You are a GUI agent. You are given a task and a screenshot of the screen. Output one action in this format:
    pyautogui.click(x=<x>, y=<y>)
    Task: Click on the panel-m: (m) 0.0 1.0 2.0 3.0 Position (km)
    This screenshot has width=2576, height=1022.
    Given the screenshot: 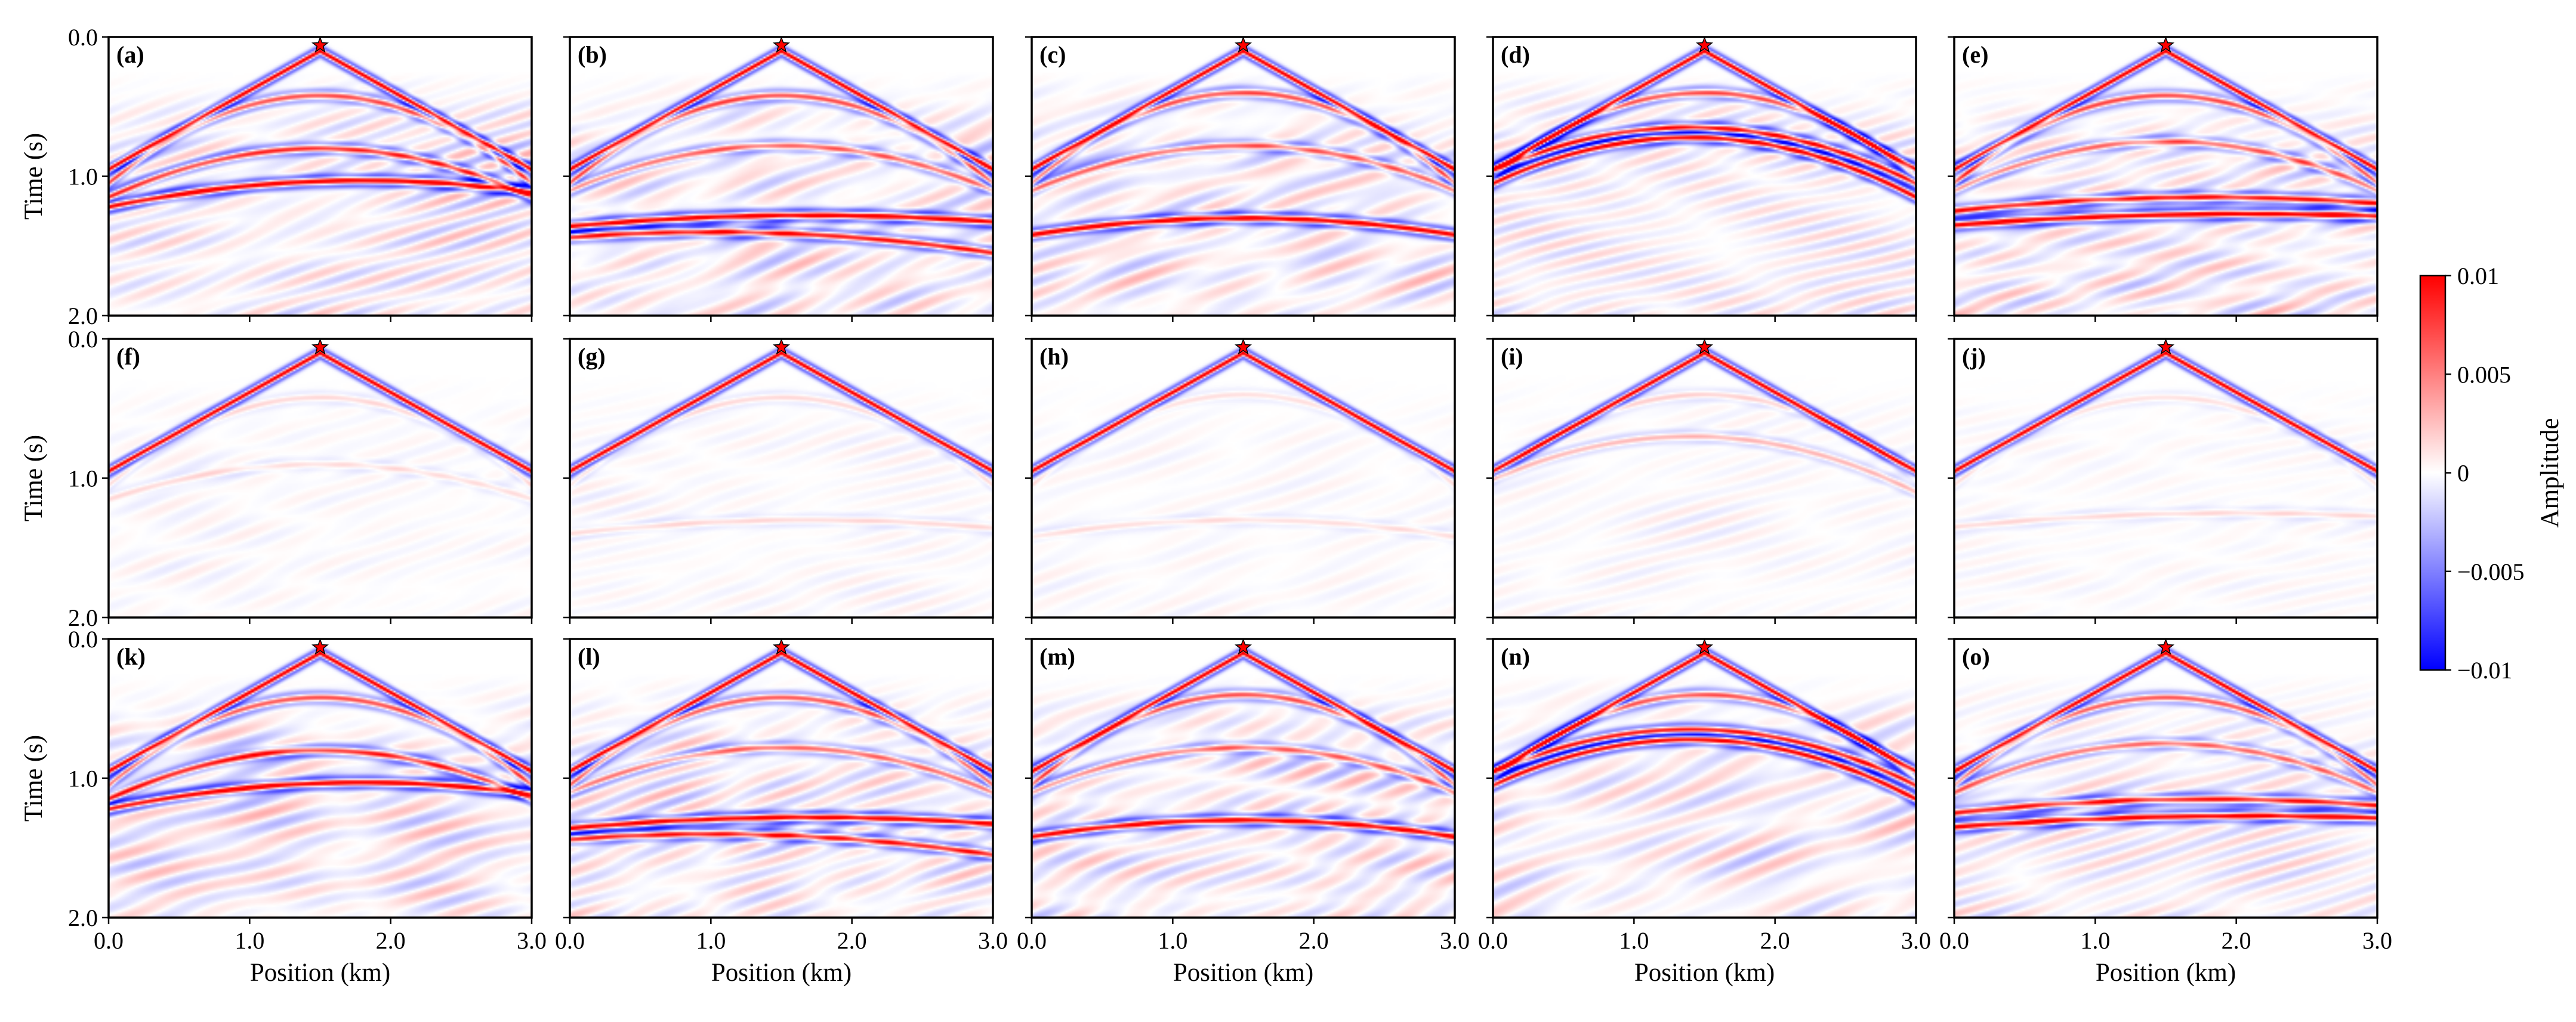 What is the action you would take?
    pyautogui.click(x=1244, y=813)
    